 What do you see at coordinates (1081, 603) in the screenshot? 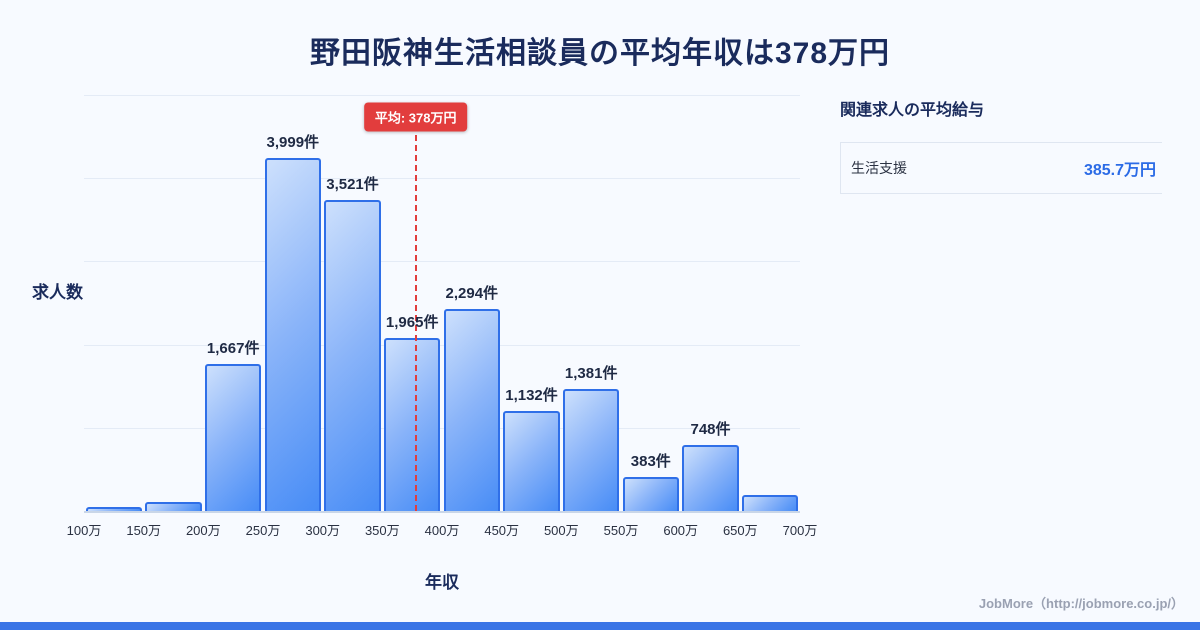
I see `footer-credit: JobMore（http://jobmore.co.jp/）` at bounding box center [1081, 603].